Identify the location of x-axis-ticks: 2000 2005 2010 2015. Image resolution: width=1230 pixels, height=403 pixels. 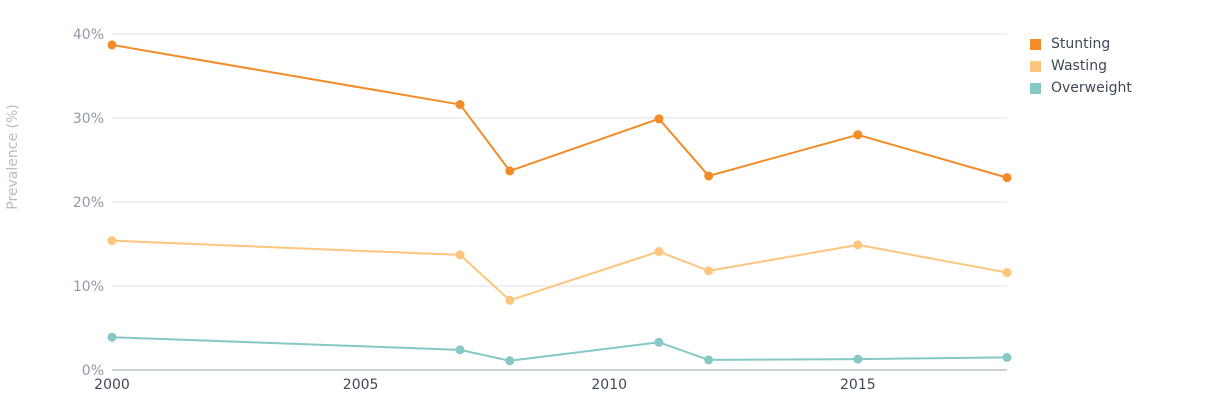
(484, 385).